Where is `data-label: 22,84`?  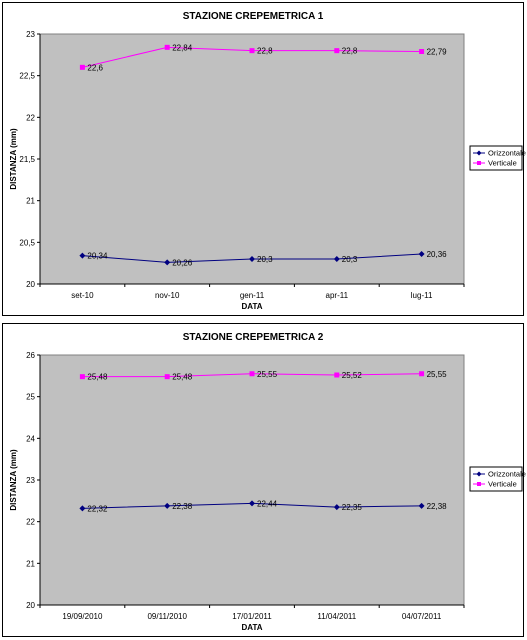 data-label: 22,84 is located at coordinates (182, 47).